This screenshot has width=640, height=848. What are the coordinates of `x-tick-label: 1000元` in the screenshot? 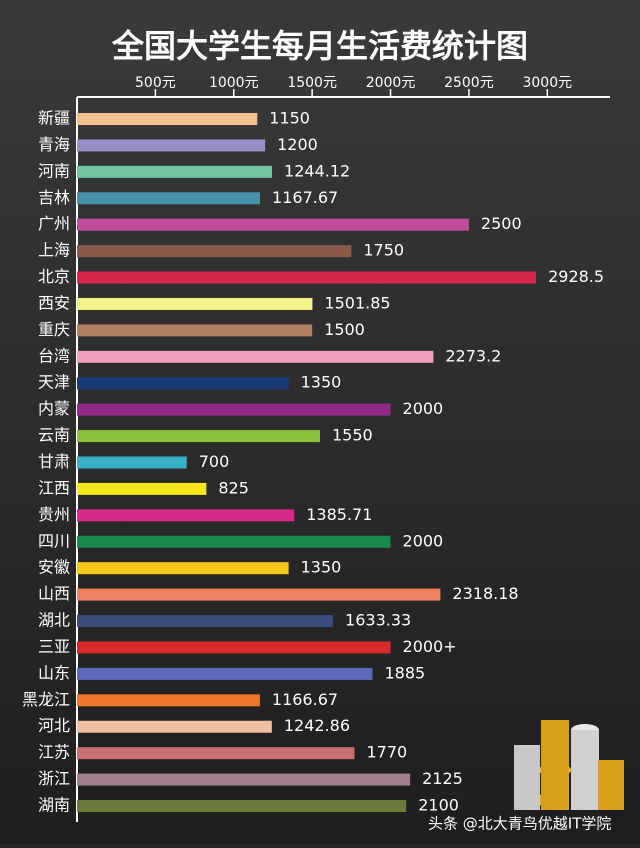 It's located at (234, 83).